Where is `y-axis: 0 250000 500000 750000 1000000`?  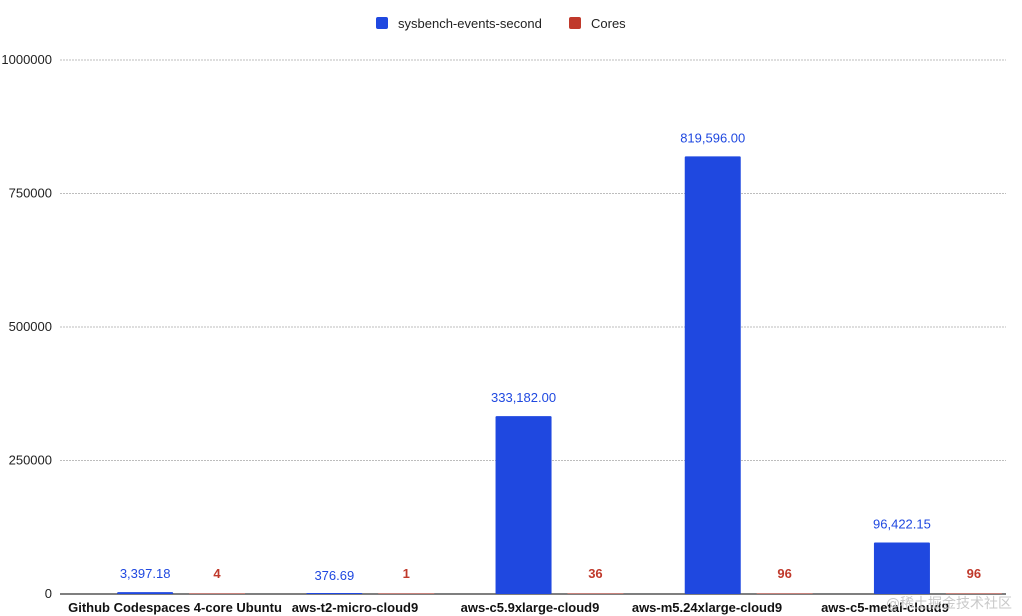
y-axis: 0 250000 500000 750000 1000000 is located at coordinates (26, 326).